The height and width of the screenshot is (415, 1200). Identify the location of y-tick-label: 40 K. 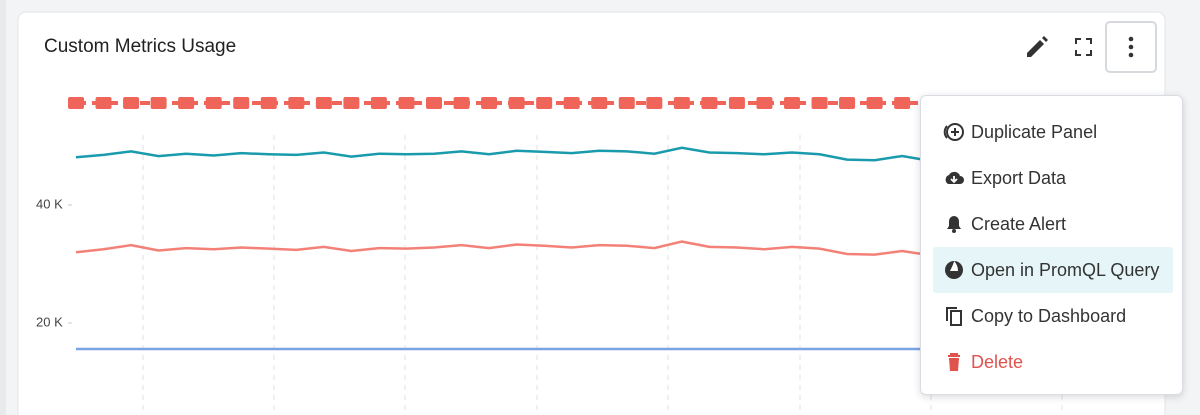
(49, 203).